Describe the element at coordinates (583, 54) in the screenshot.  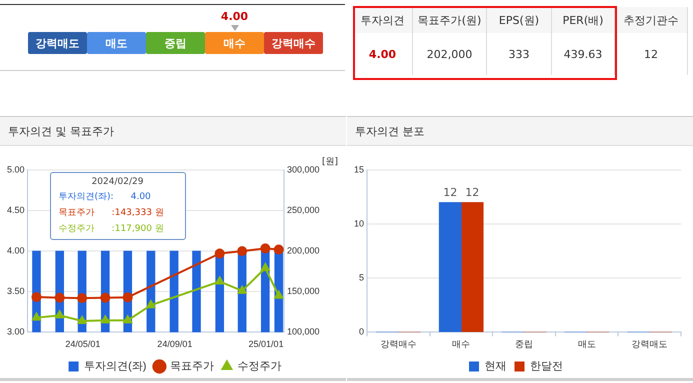
I see `text: 439.63` at that location.